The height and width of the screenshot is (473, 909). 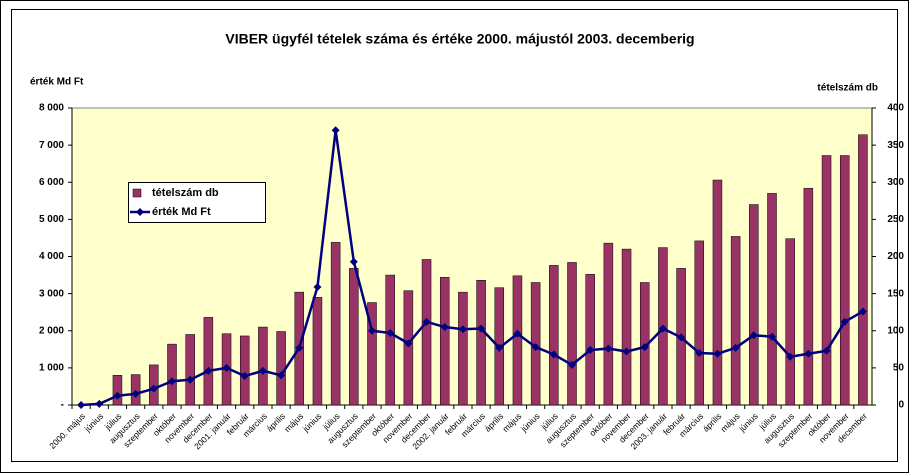 I want to click on y2-tick-label: 200, so click(x=895, y=256).